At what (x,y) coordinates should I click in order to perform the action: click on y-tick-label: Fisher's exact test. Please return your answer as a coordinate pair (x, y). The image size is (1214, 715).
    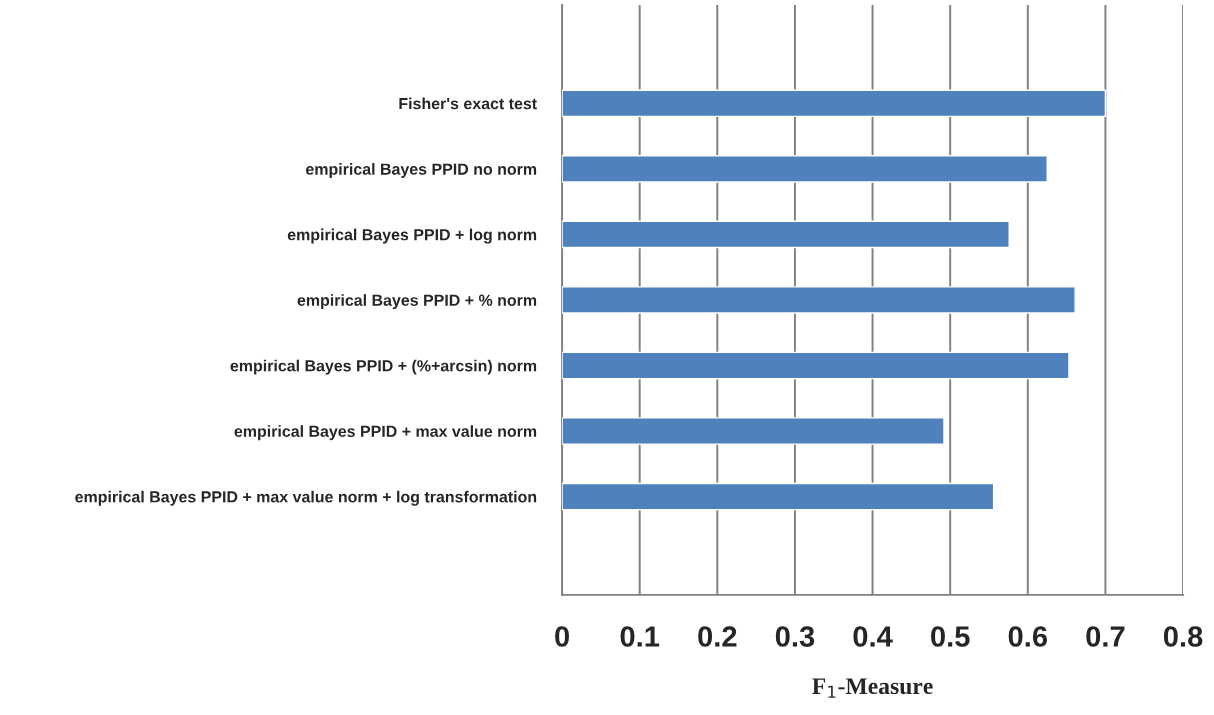
    Looking at the image, I should click on (468, 103).